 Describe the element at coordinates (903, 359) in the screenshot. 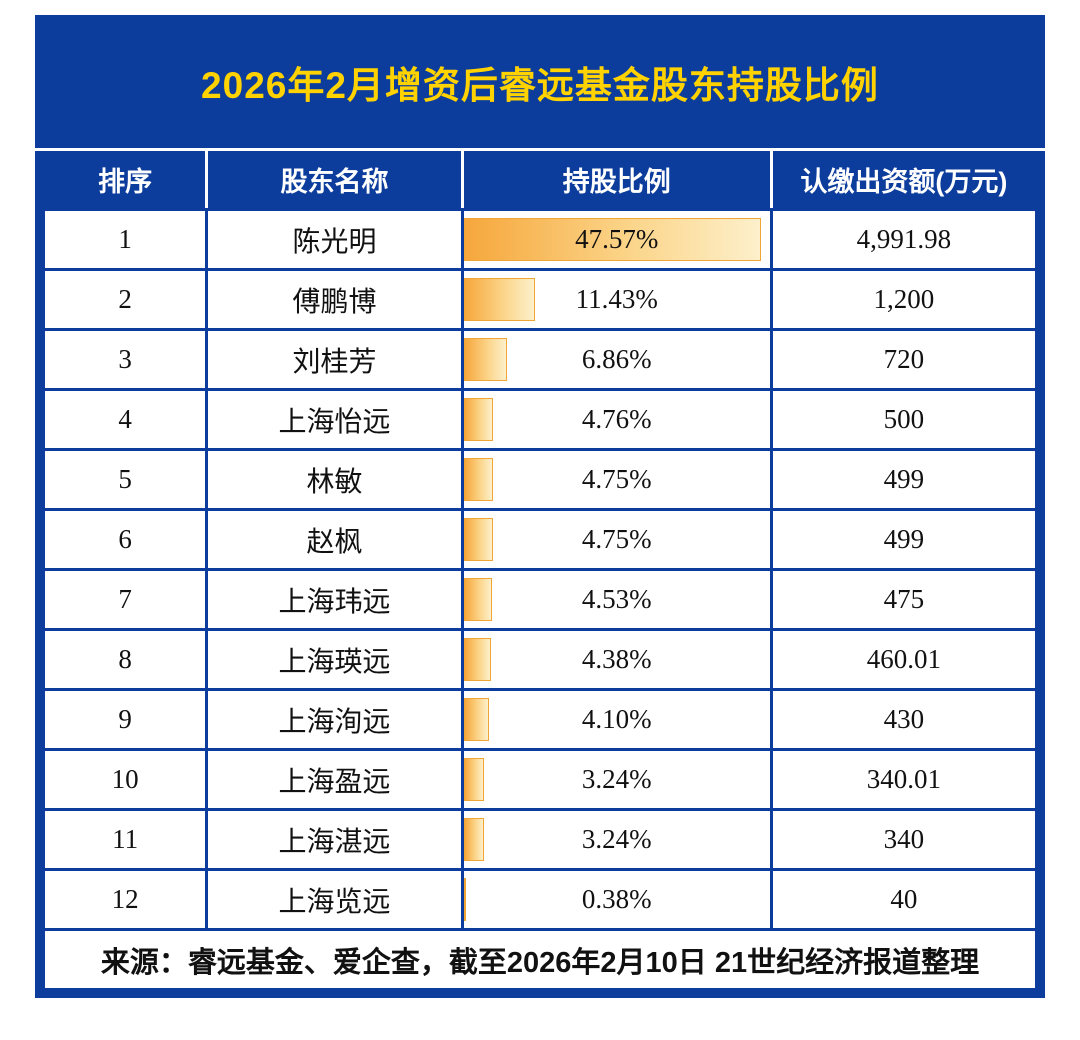

I see `amount-cell: 720` at that location.